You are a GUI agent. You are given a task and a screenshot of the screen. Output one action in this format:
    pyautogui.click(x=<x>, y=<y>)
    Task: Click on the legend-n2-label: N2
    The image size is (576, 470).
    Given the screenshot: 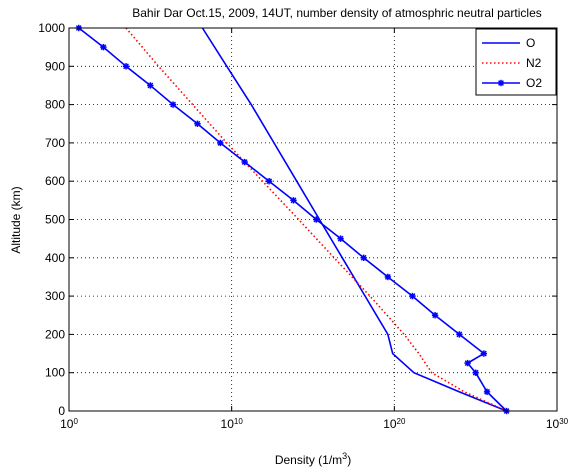 What is the action you would take?
    pyautogui.click(x=534, y=63)
    